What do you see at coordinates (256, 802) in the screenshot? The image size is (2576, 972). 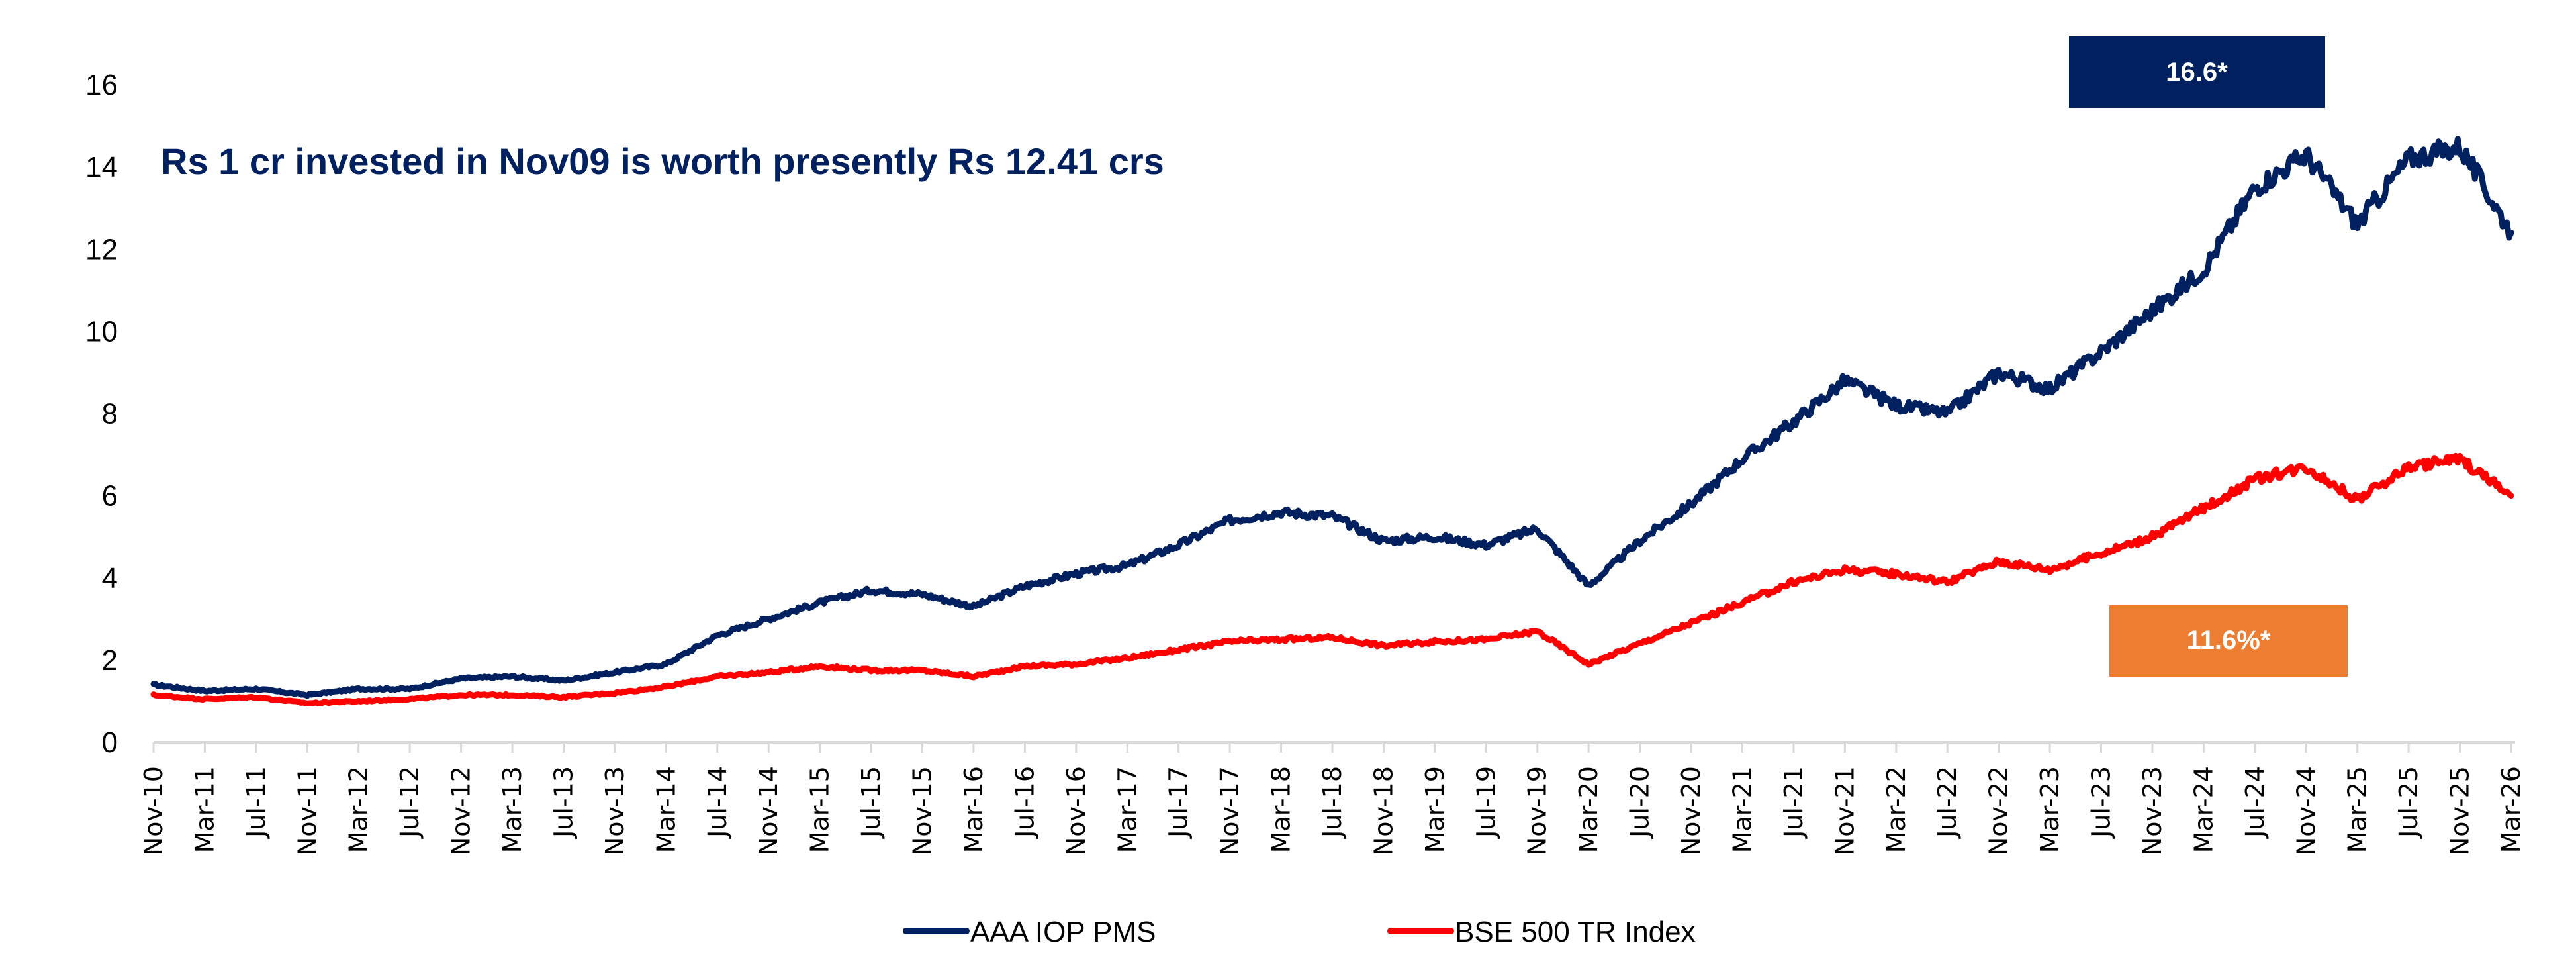 I see `x-tick-label: Jul-11` at bounding box center [256, 802].